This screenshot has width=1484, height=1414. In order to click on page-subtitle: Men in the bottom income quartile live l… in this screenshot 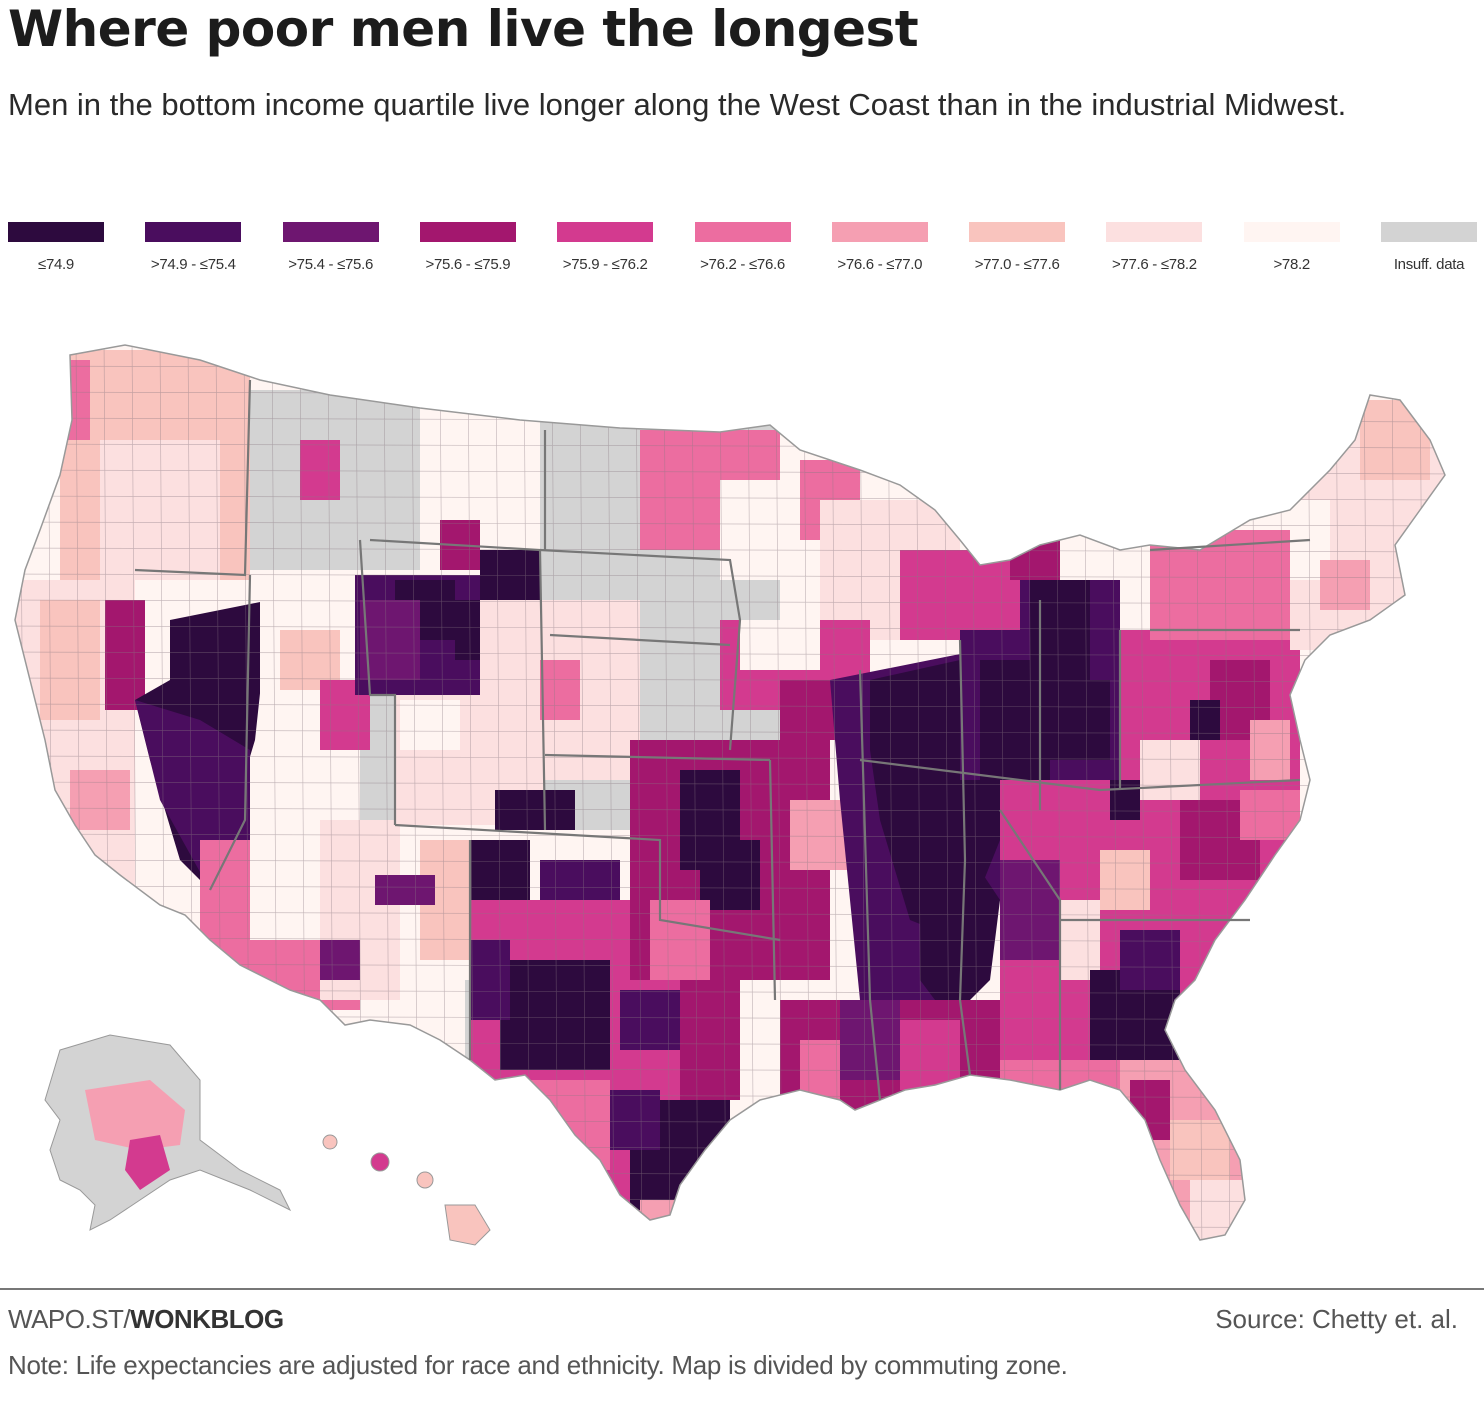, I will do `click(677, 104)`.